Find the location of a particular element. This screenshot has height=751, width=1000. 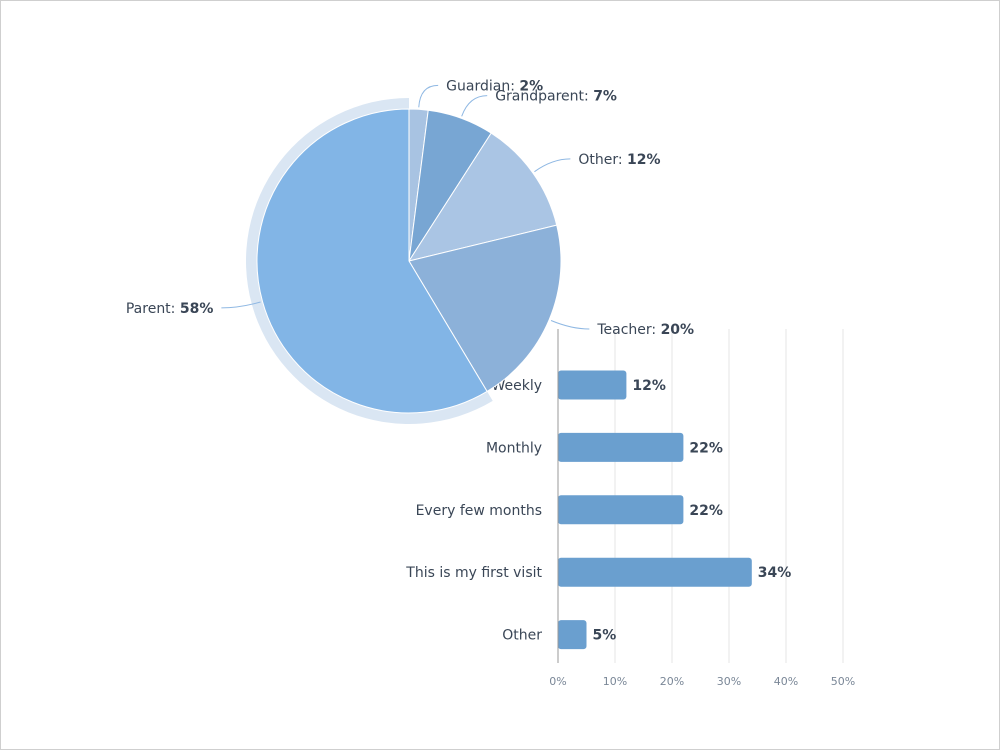

x-tick-label: 10% is located at coordinates (615, 681).